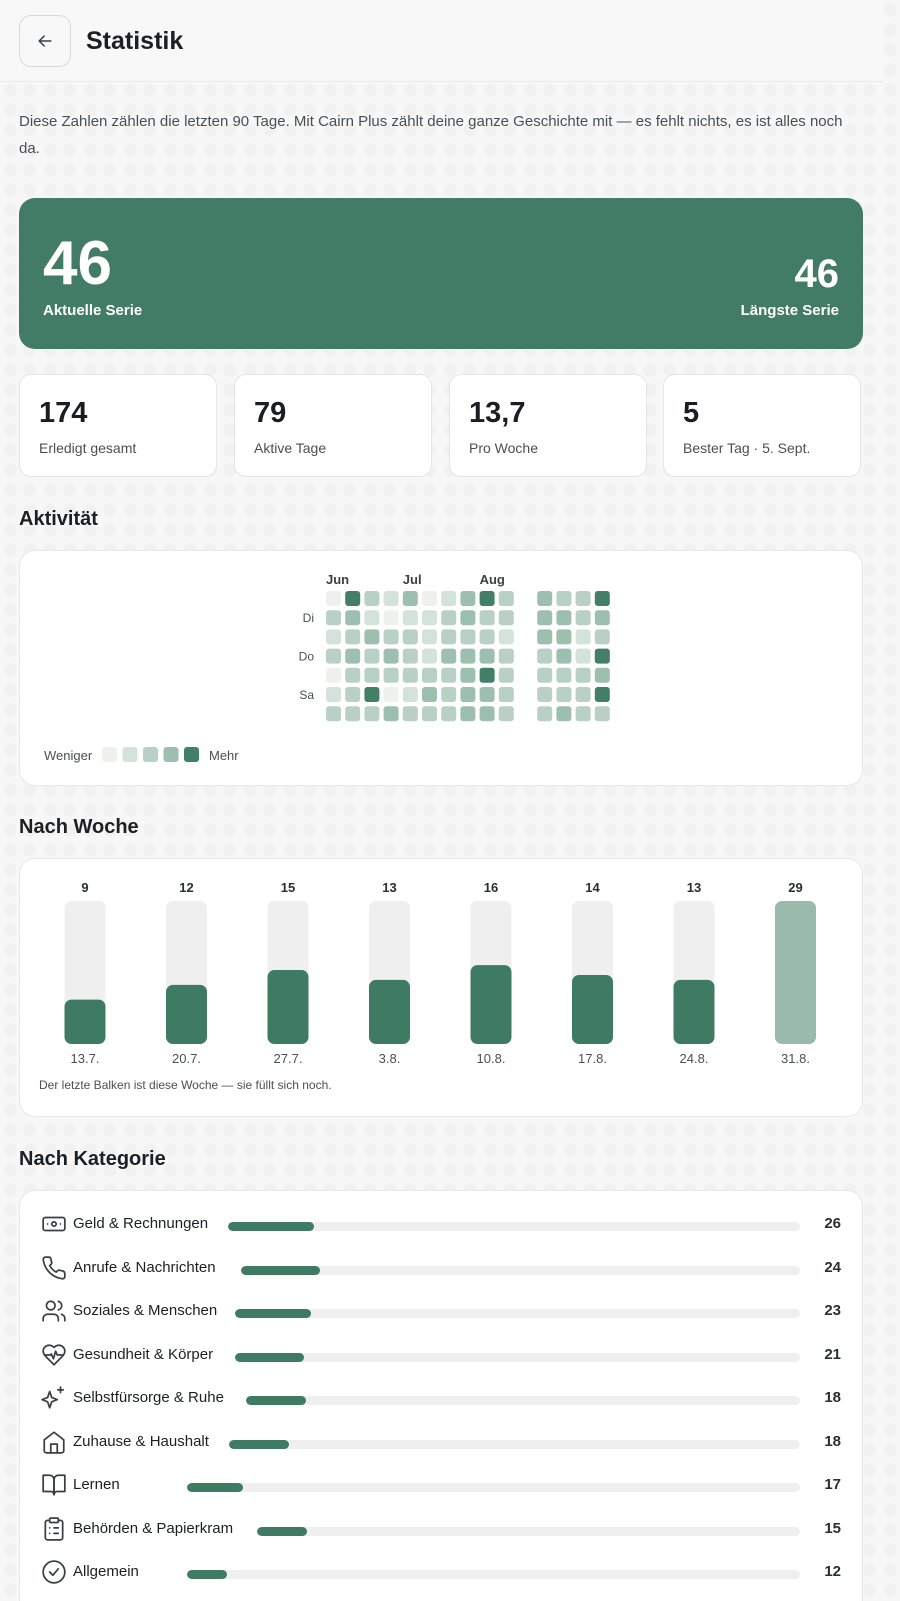 Image resolution: width=900 pixels, height=1601 pixels. I want to click on clipboard-list-icon, so click(54, 1529).